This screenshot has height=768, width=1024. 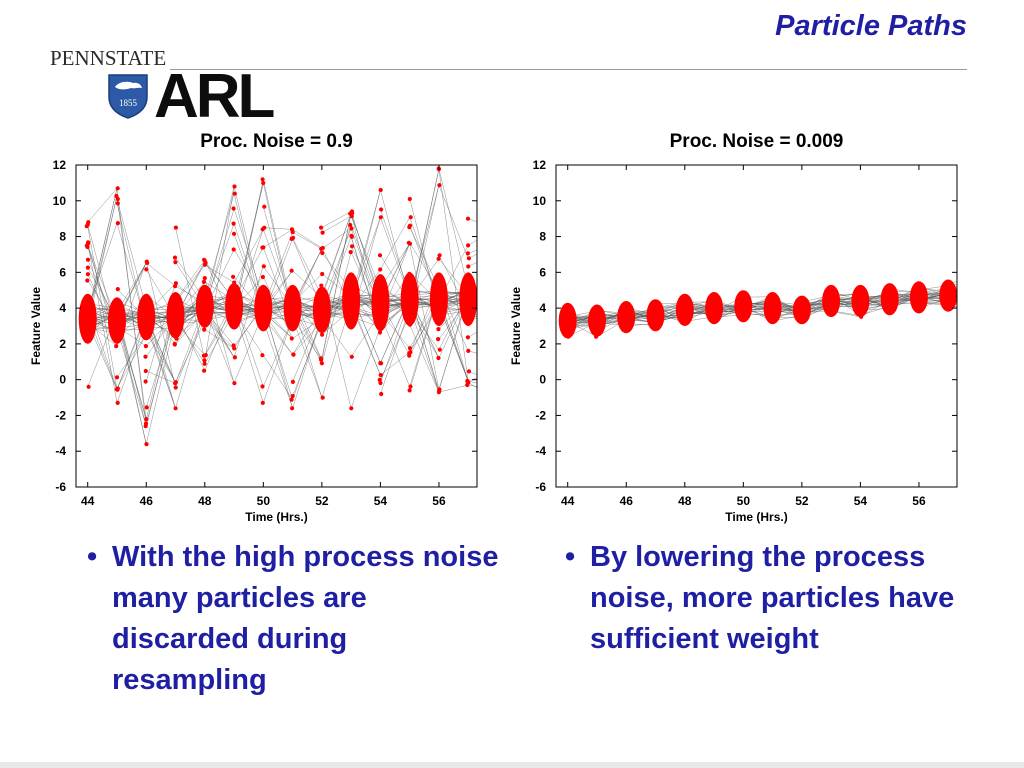 I want to click on y-tick-label: 12, so click(x=60, y=165).